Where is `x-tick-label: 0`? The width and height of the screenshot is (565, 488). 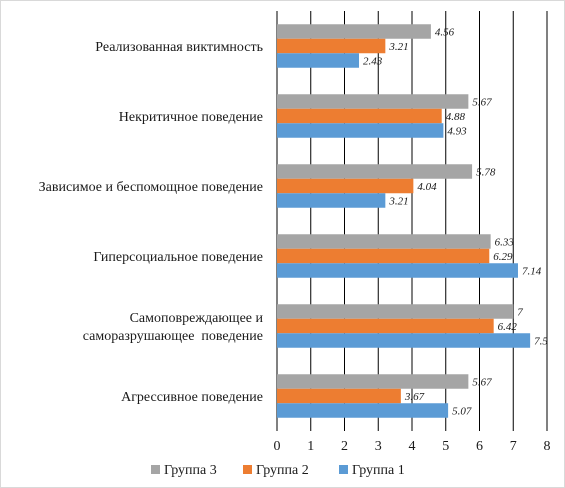 x-tick-label: 0 is located at coordinates (277, 446).